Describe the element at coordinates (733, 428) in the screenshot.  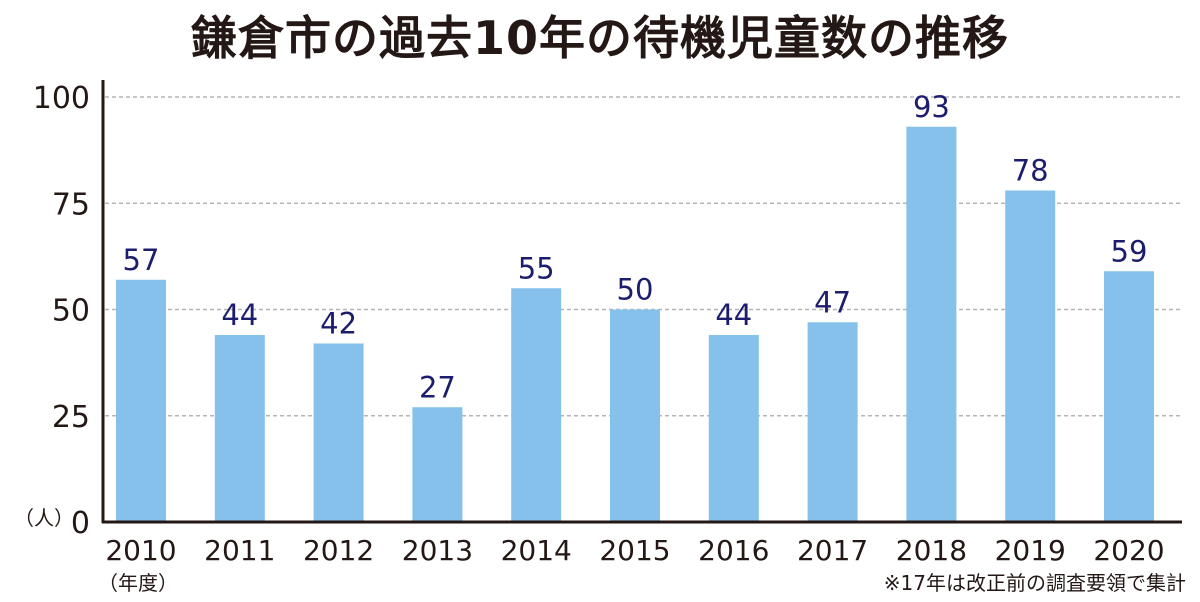
I see `bar-2016` at that location.